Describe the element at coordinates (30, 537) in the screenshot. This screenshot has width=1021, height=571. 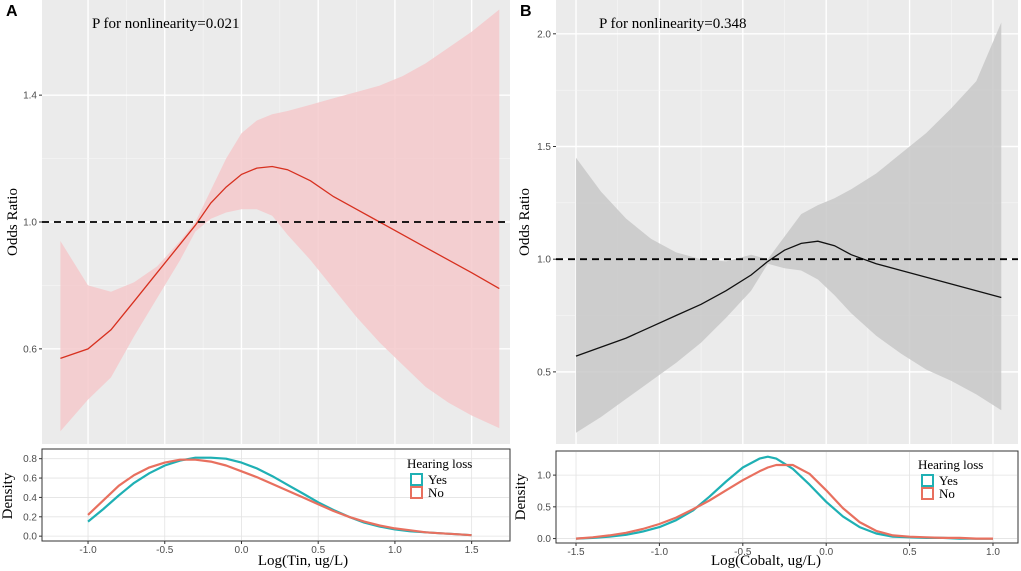
I see `panel-a-density-ytick-label: 0.0` at that location.